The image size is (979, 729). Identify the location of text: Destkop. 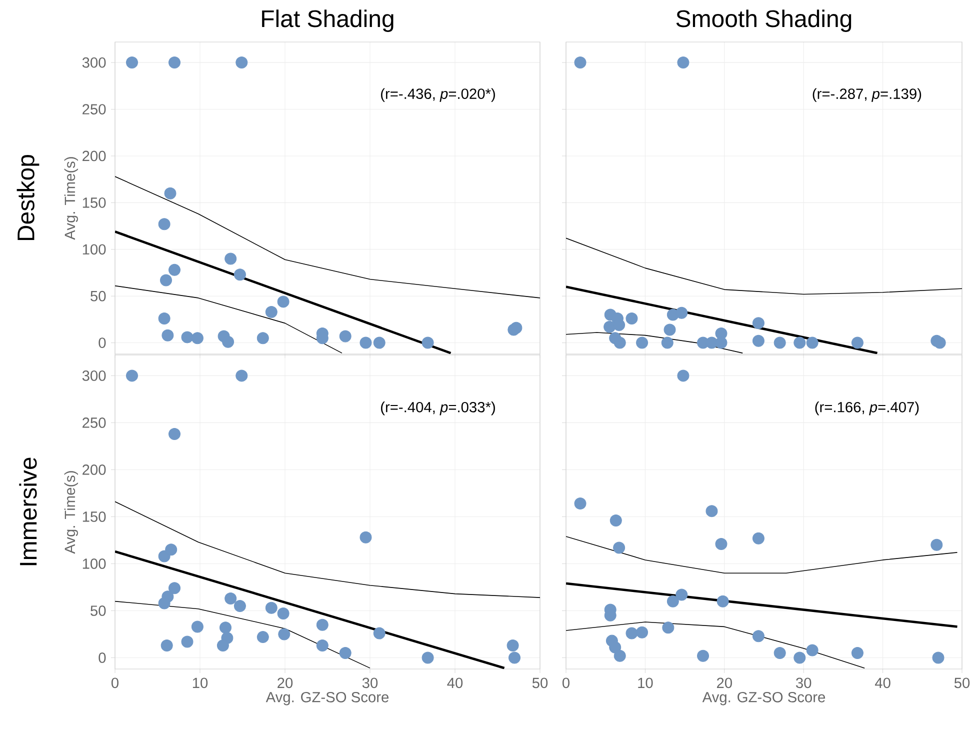
(28, 197).